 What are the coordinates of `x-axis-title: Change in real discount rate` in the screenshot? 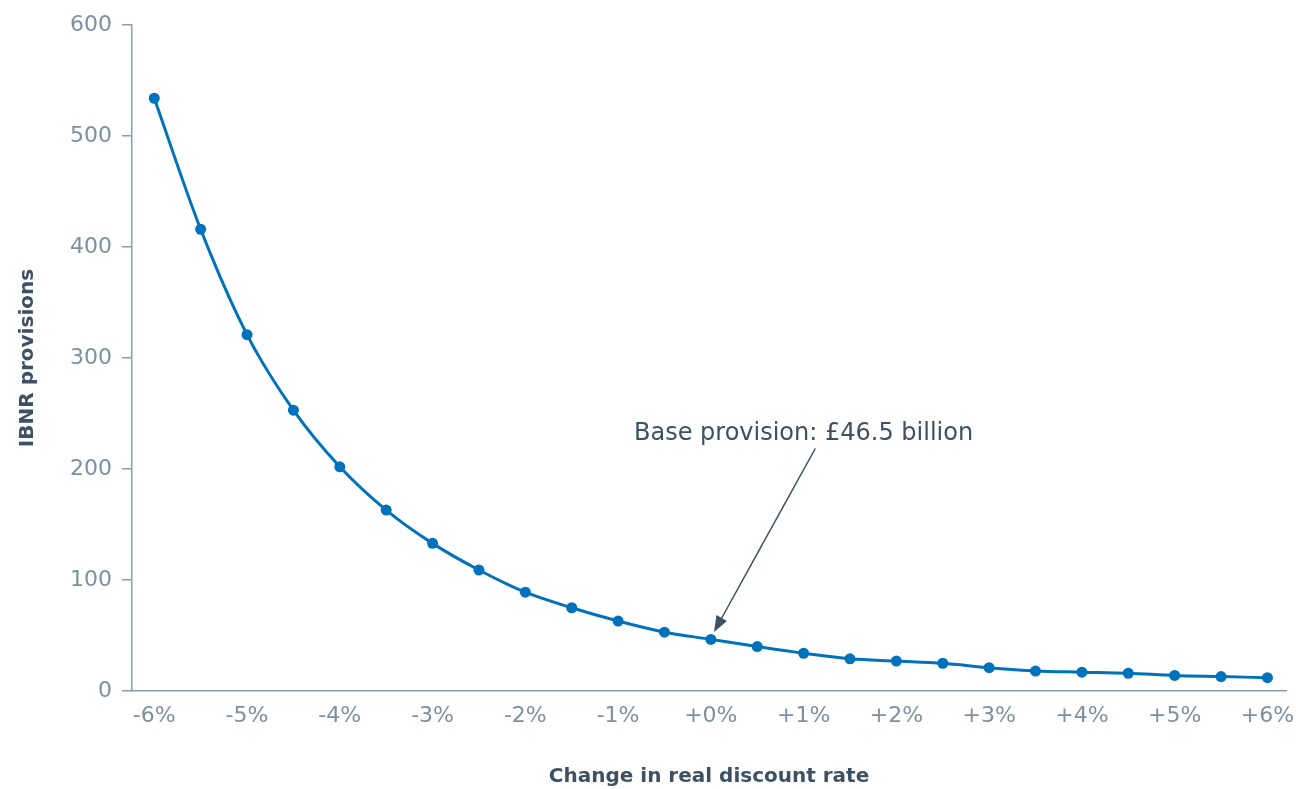 It's located at (709, 775).